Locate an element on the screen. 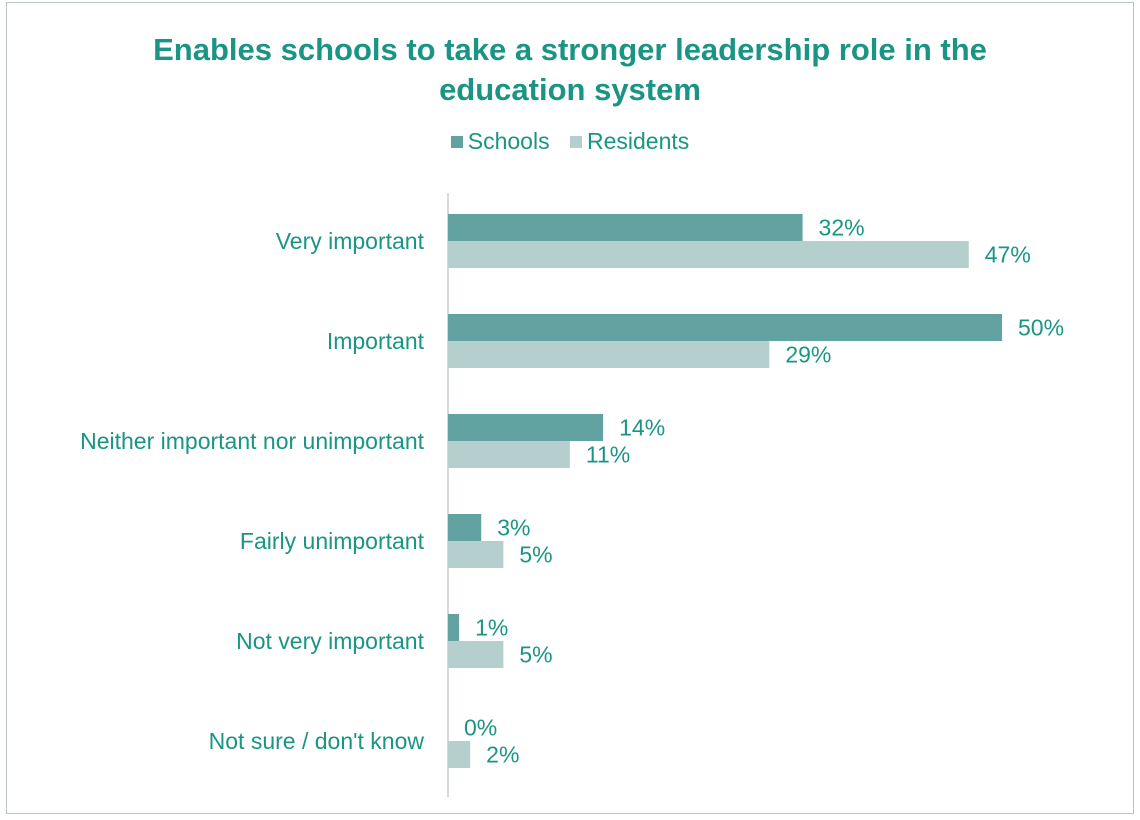 This screenshot has height=820, width=1140. value-label-schools-neither-important-nor-unimportant: 14% is located at coordinates (642, 428).